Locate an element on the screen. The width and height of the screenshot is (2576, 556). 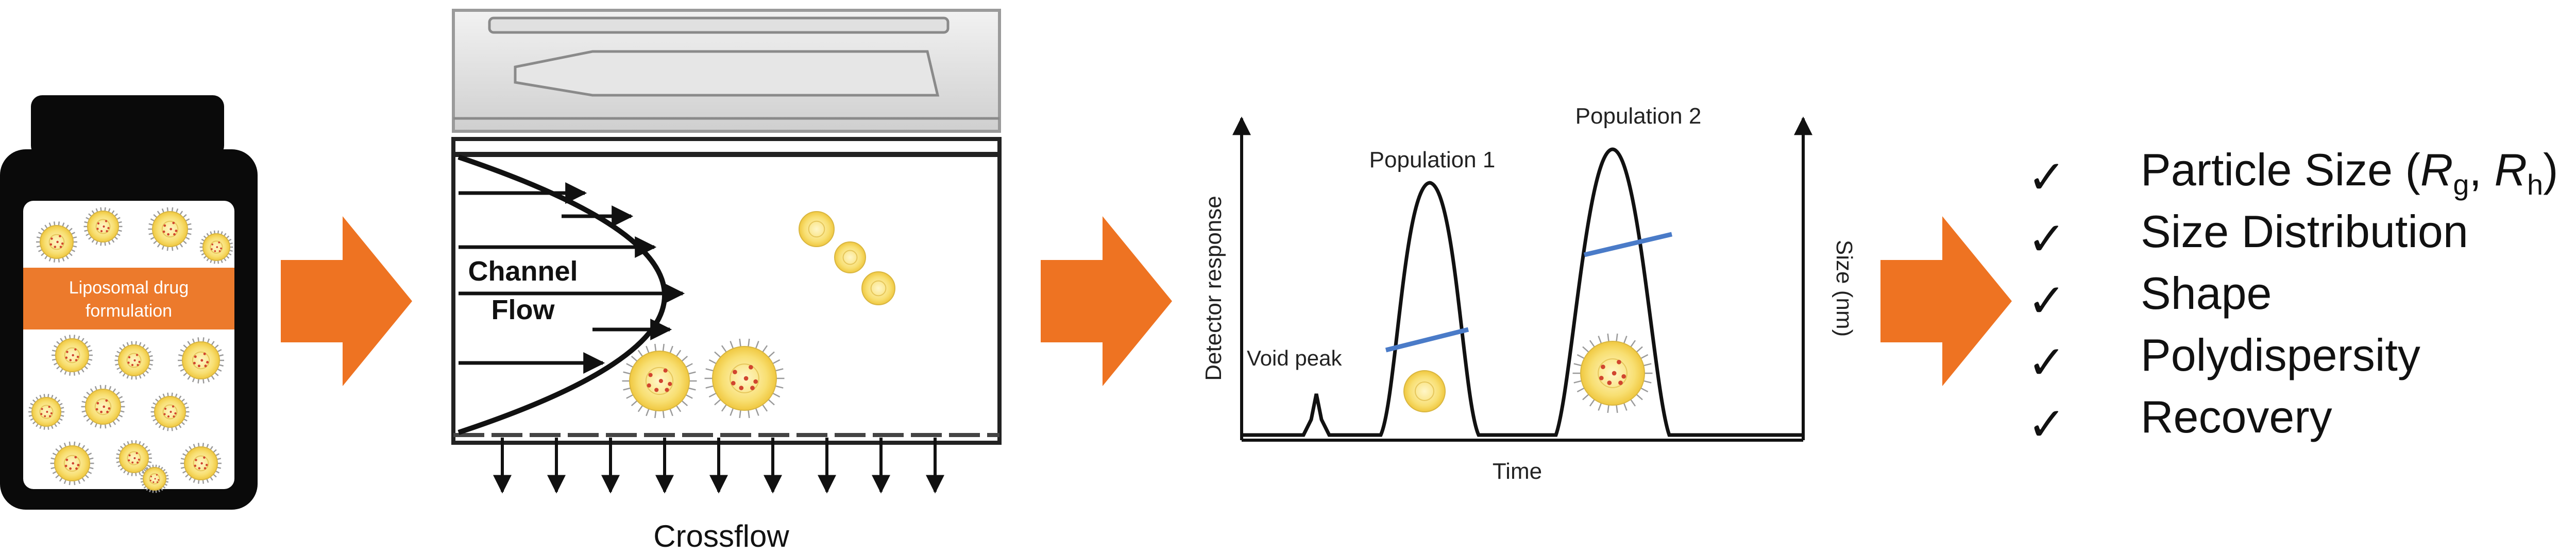
channel-lid is located at coordinates (726, 71).